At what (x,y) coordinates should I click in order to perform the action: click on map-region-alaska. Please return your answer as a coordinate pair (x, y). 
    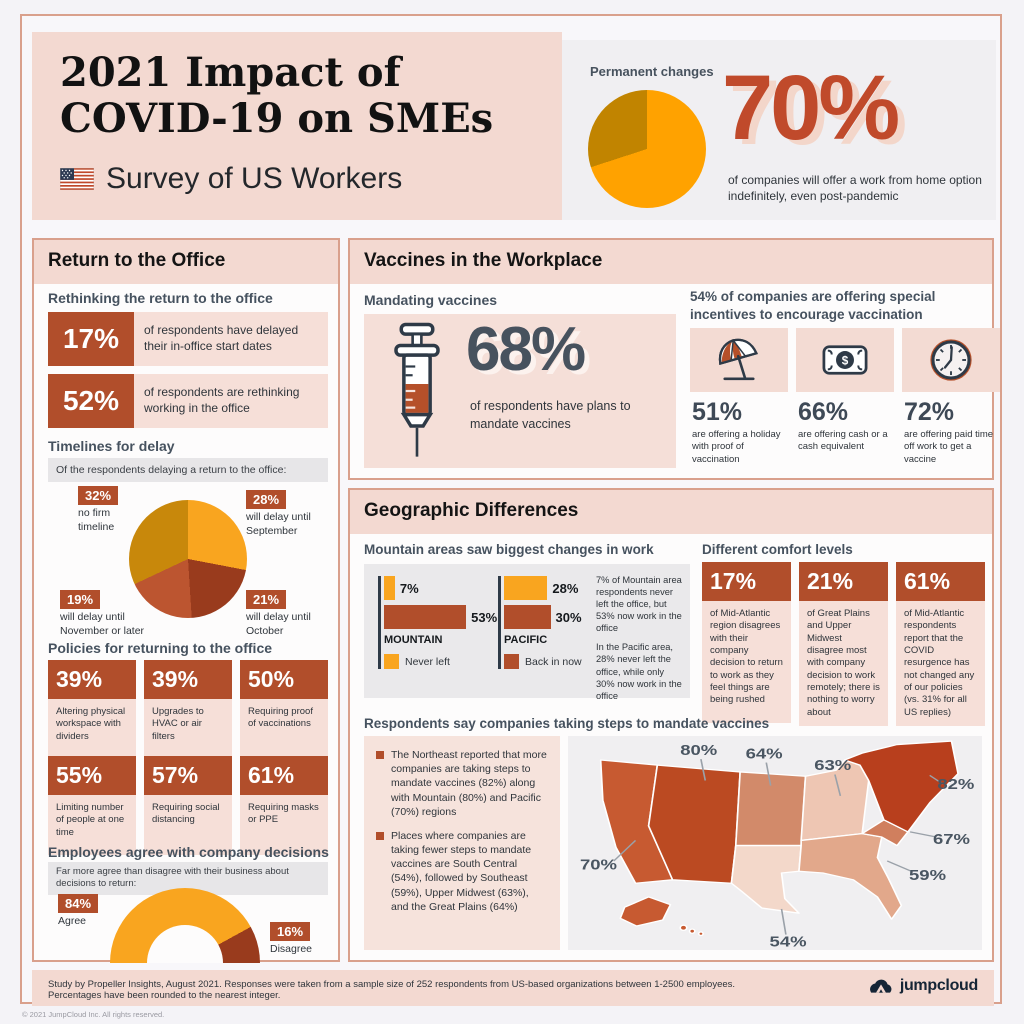
    Looking at the image, I should click on (645, 911).